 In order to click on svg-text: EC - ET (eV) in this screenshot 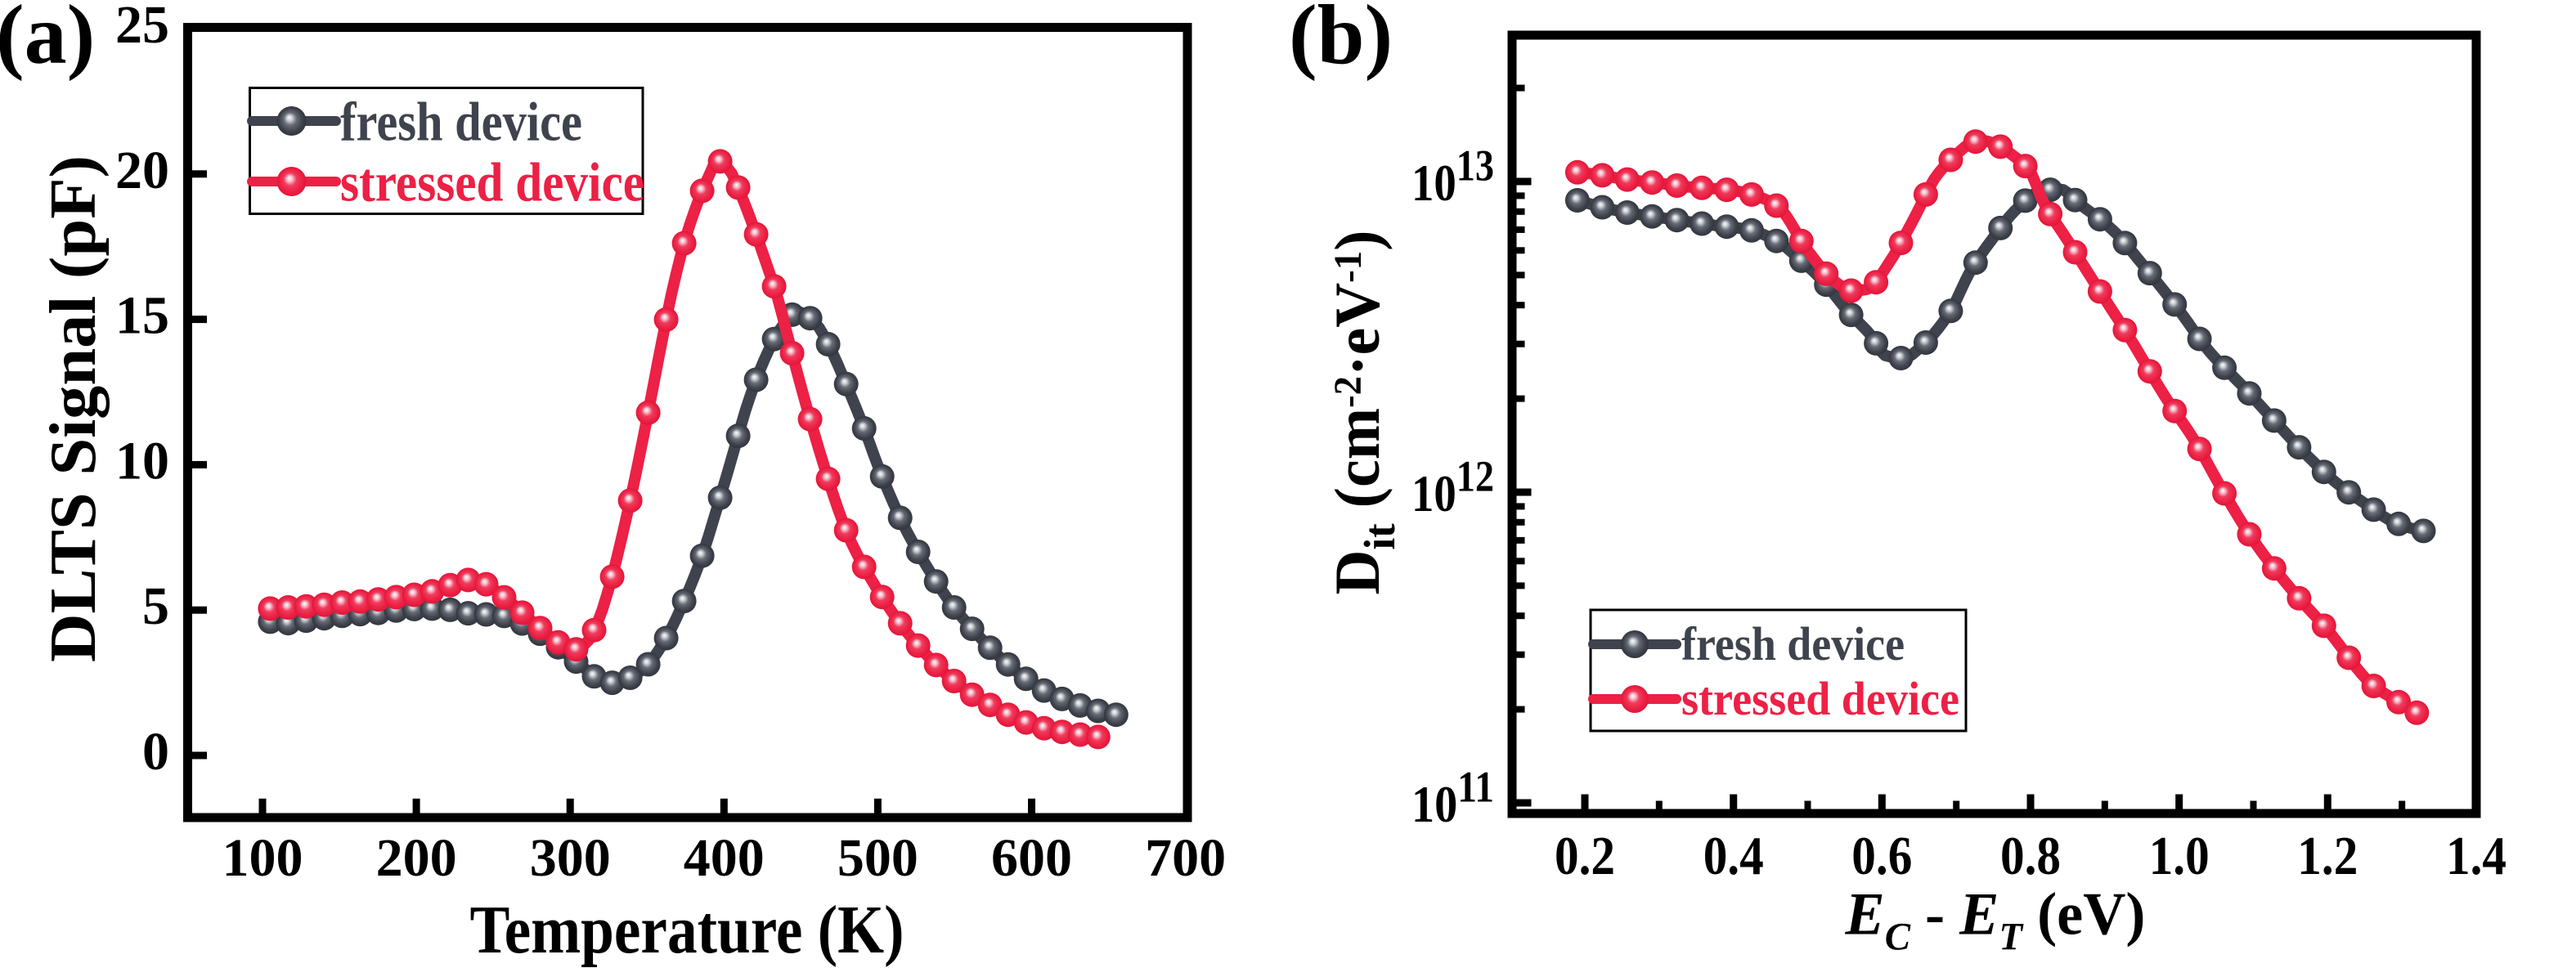, I will do `click(1995, 920)`.